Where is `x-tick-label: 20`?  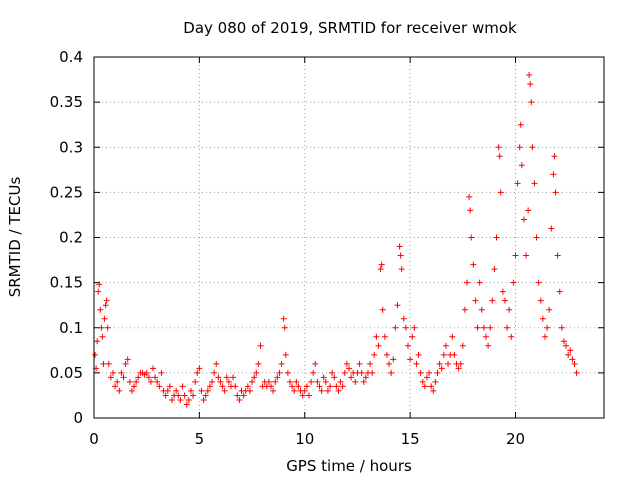 x-tick-label: 20 is located at coordinates (515, 439).